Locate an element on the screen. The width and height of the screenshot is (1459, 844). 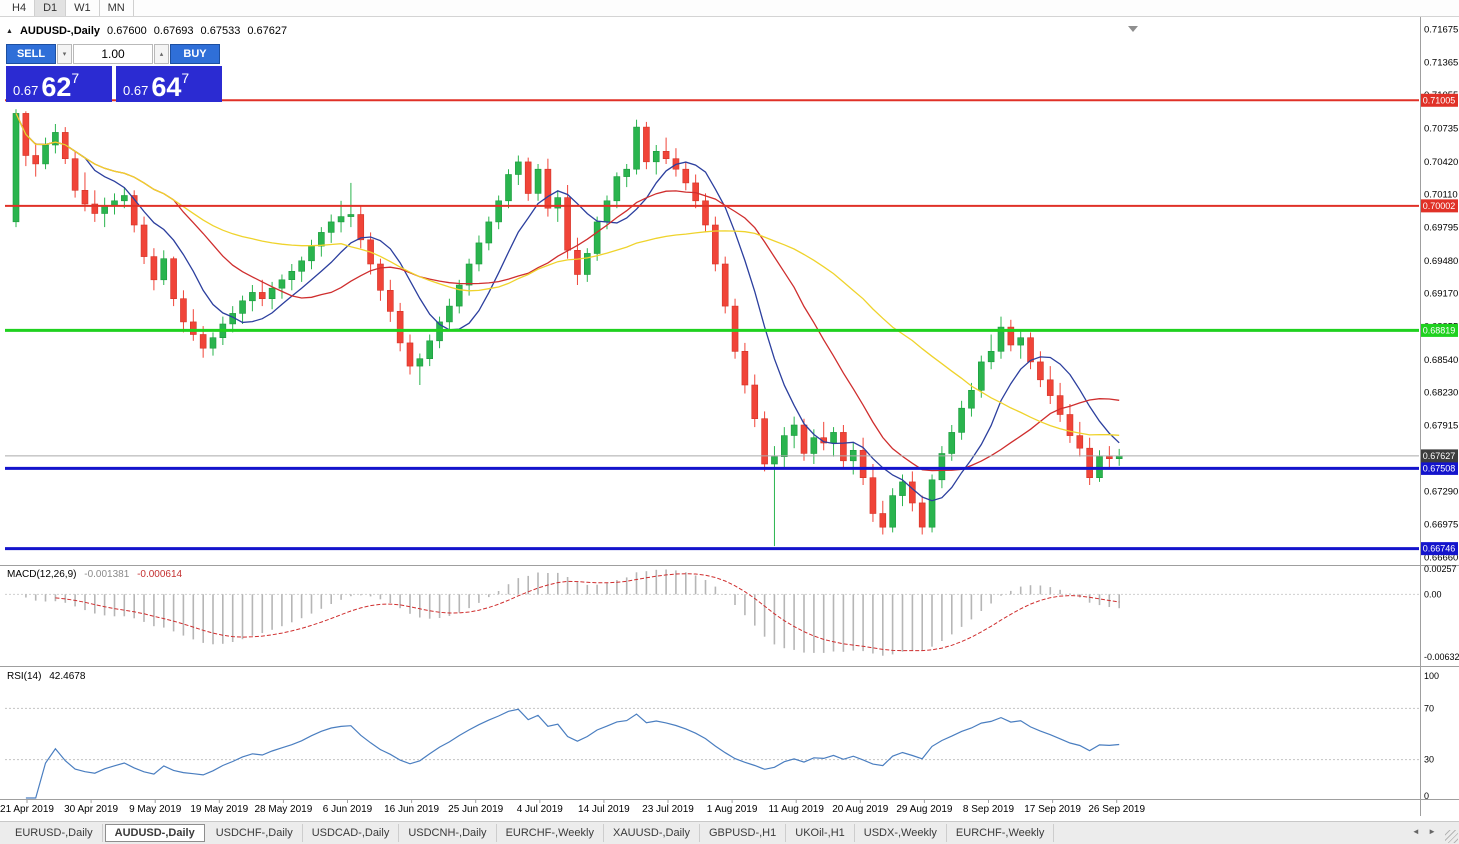
chart-tab-1: EURUSD-,Daily is located at coordinates (54, 833).